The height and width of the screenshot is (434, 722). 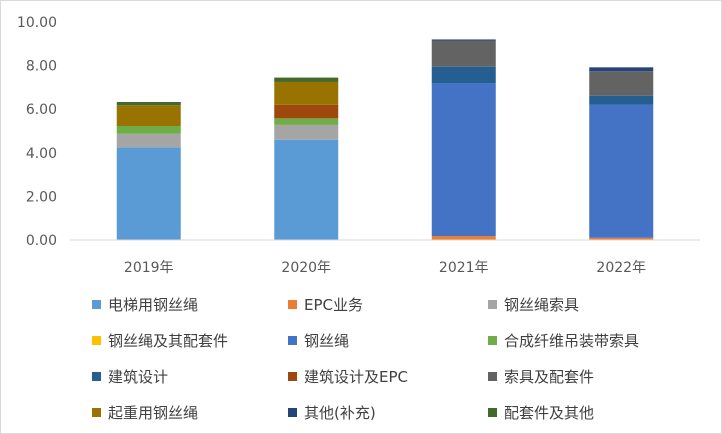 What do you see at coordinates (549, 412) in the screenshot?
I see `legend-label: 配套件及其他` at bounding box center [549, 412].